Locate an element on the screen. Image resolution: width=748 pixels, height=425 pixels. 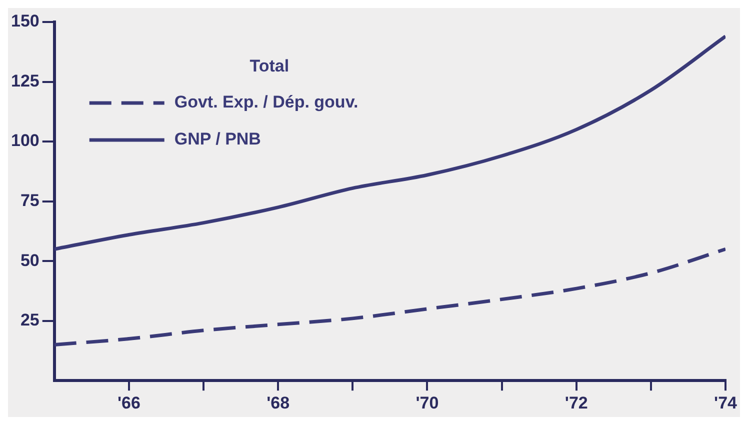
y-tick-label: 50 is located at coordinates (30, 260).